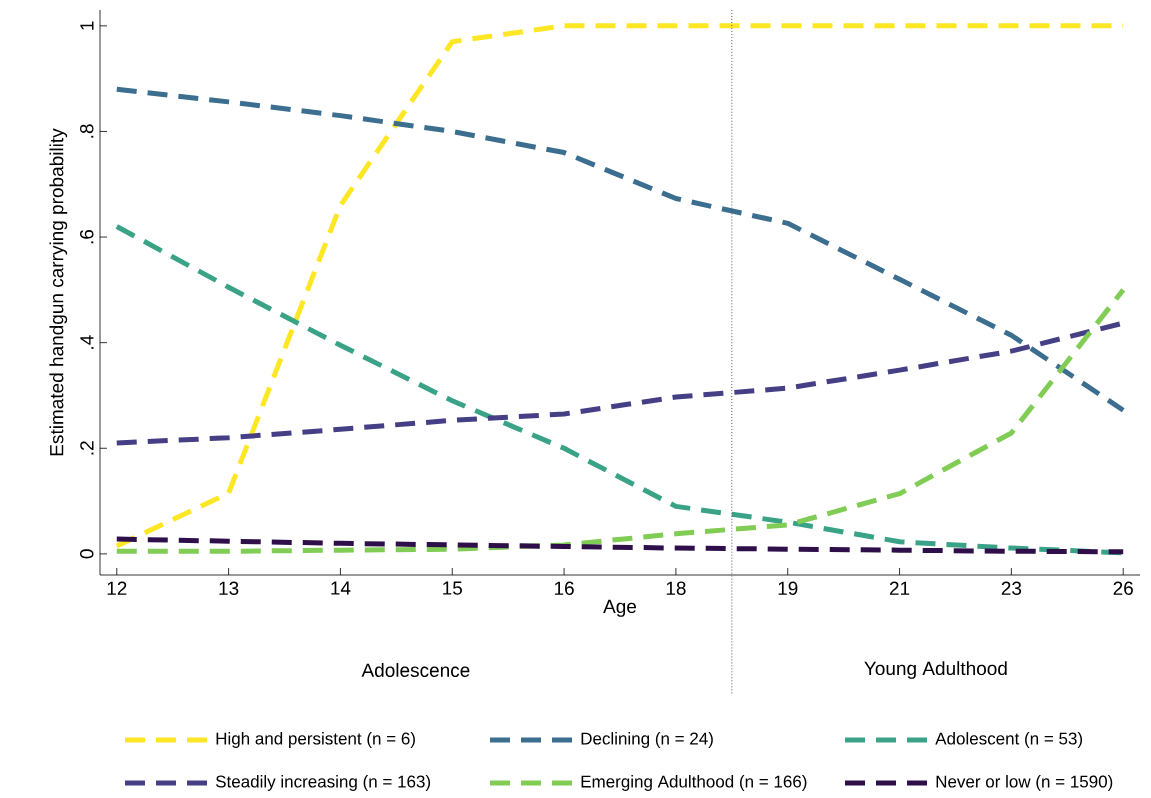  What do you see at coordinates (1009, 740) in the screenshot?
I see `legend-label: Adolescent (n = 53)` at bounding box center [1009, 740].